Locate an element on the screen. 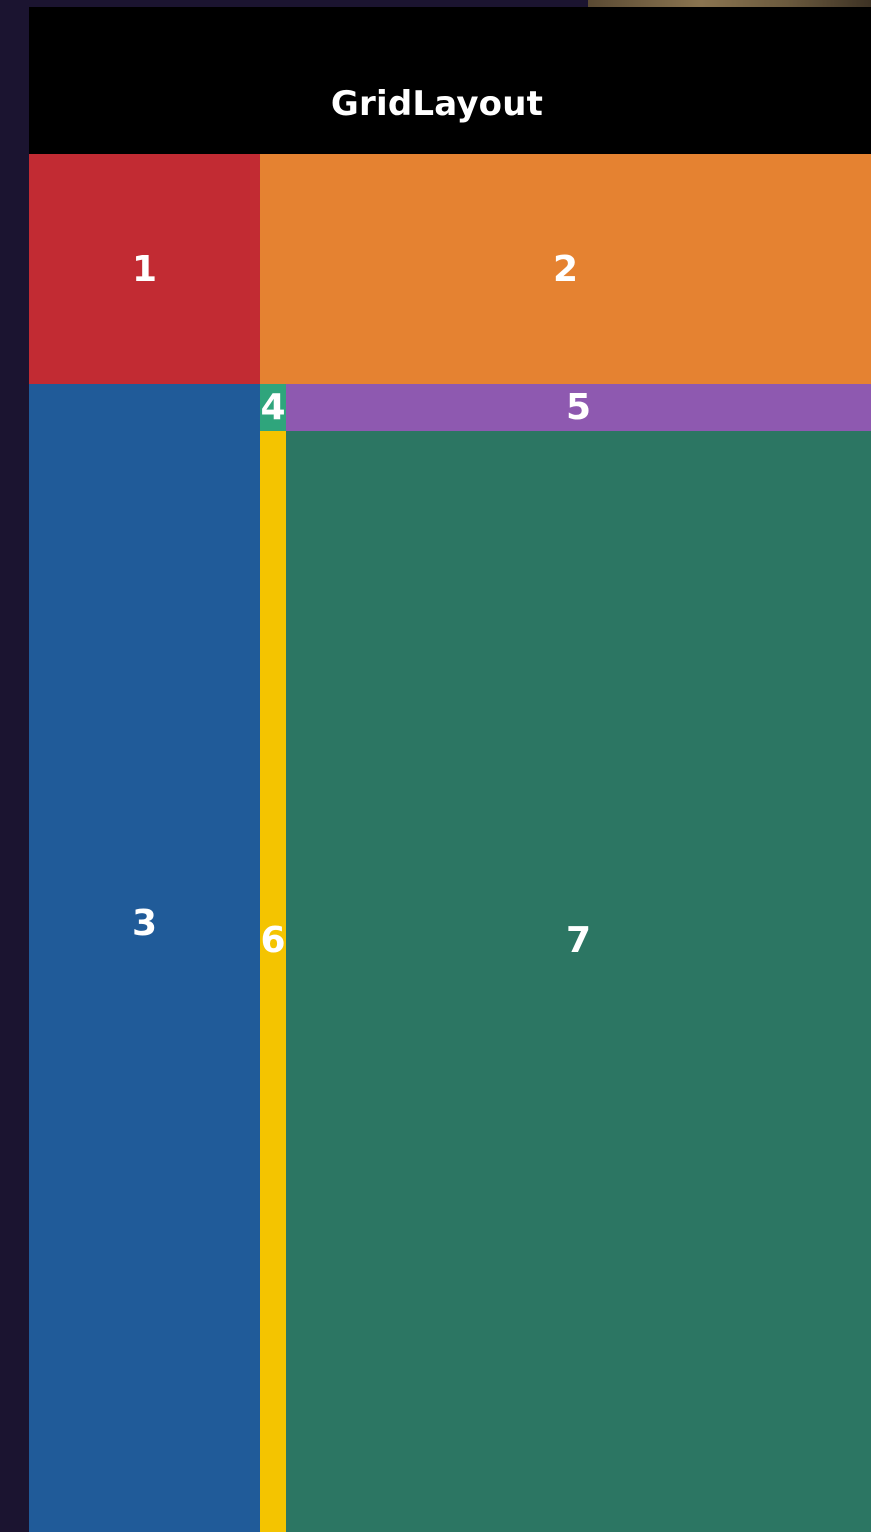  navigation-bar: GridLayout is located at coordinates (450, 80).